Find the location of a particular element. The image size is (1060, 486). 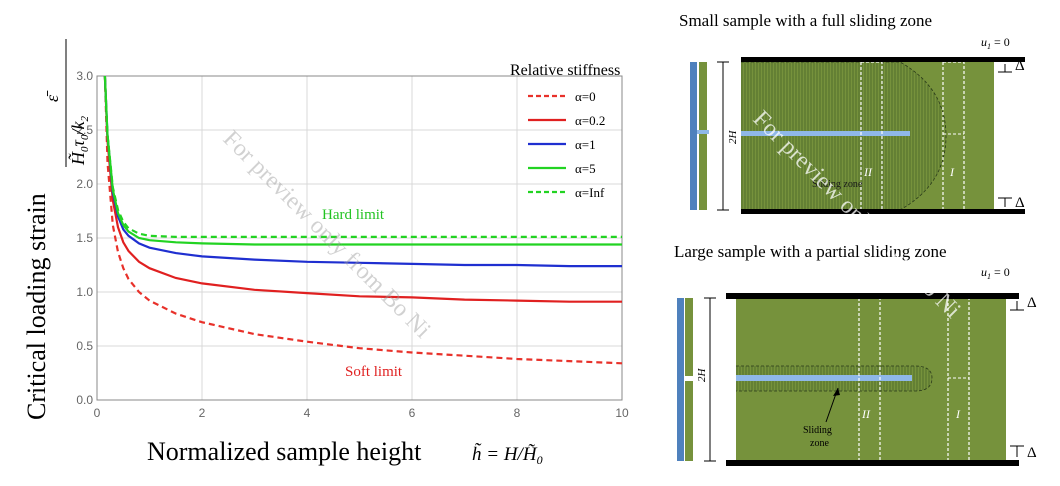

x-tick-label: 6 is located at coordinates (412, 413).